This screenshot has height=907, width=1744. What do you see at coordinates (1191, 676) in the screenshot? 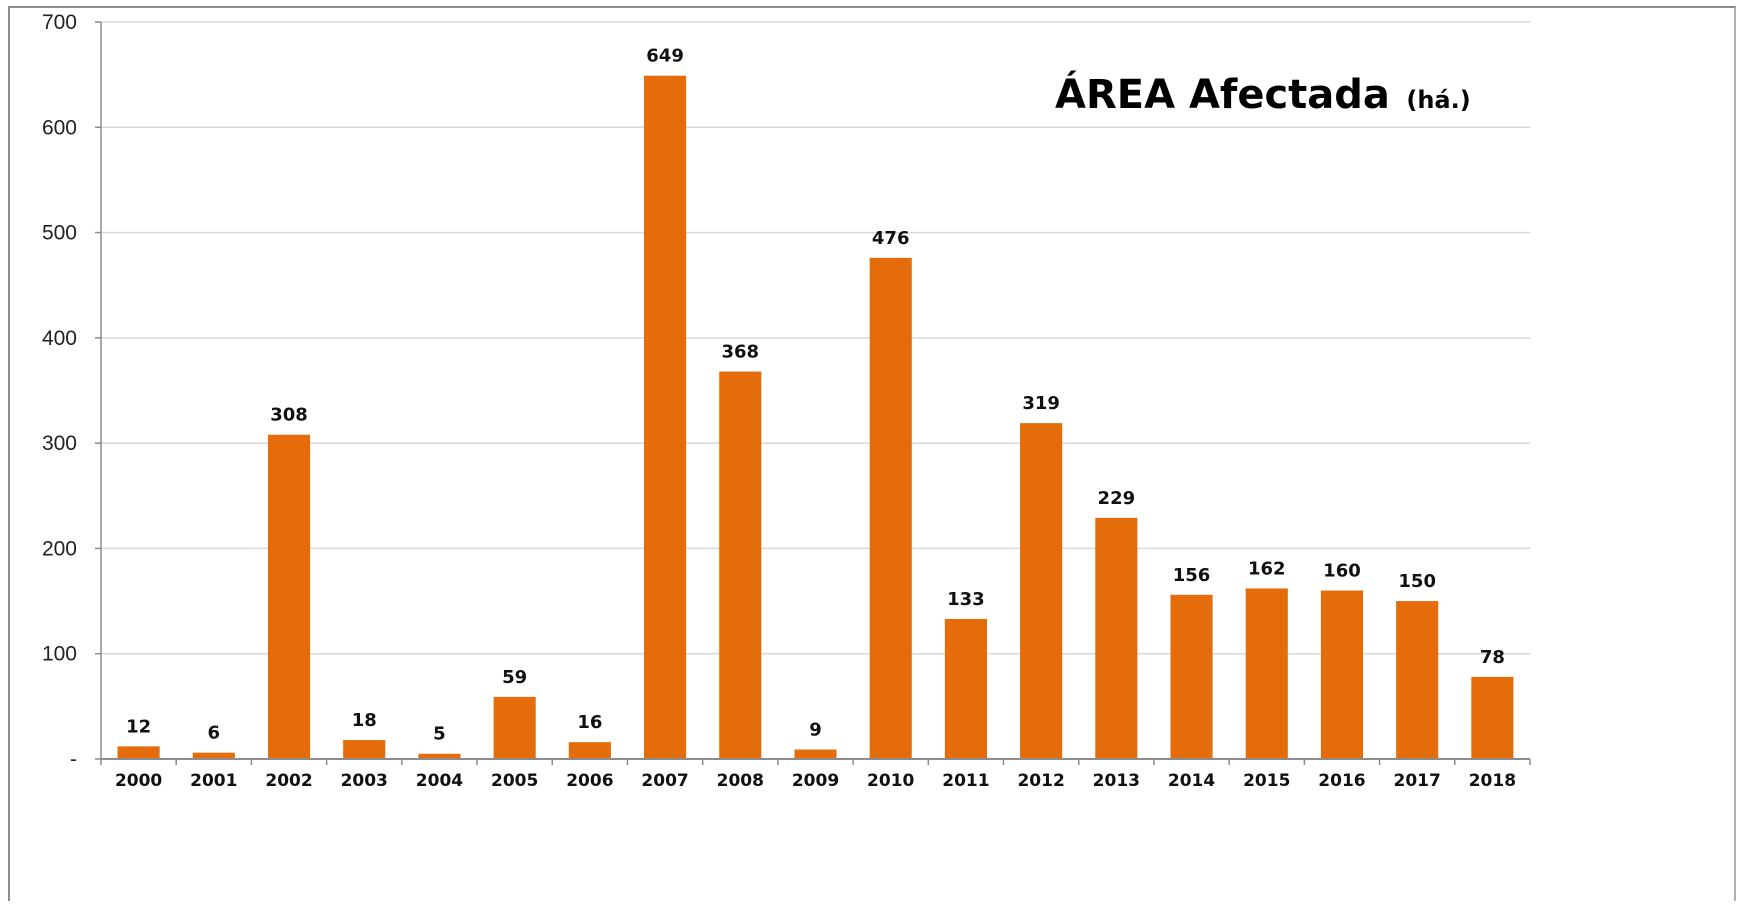
I see `bar-2014` at bounding box center [1191, 676].